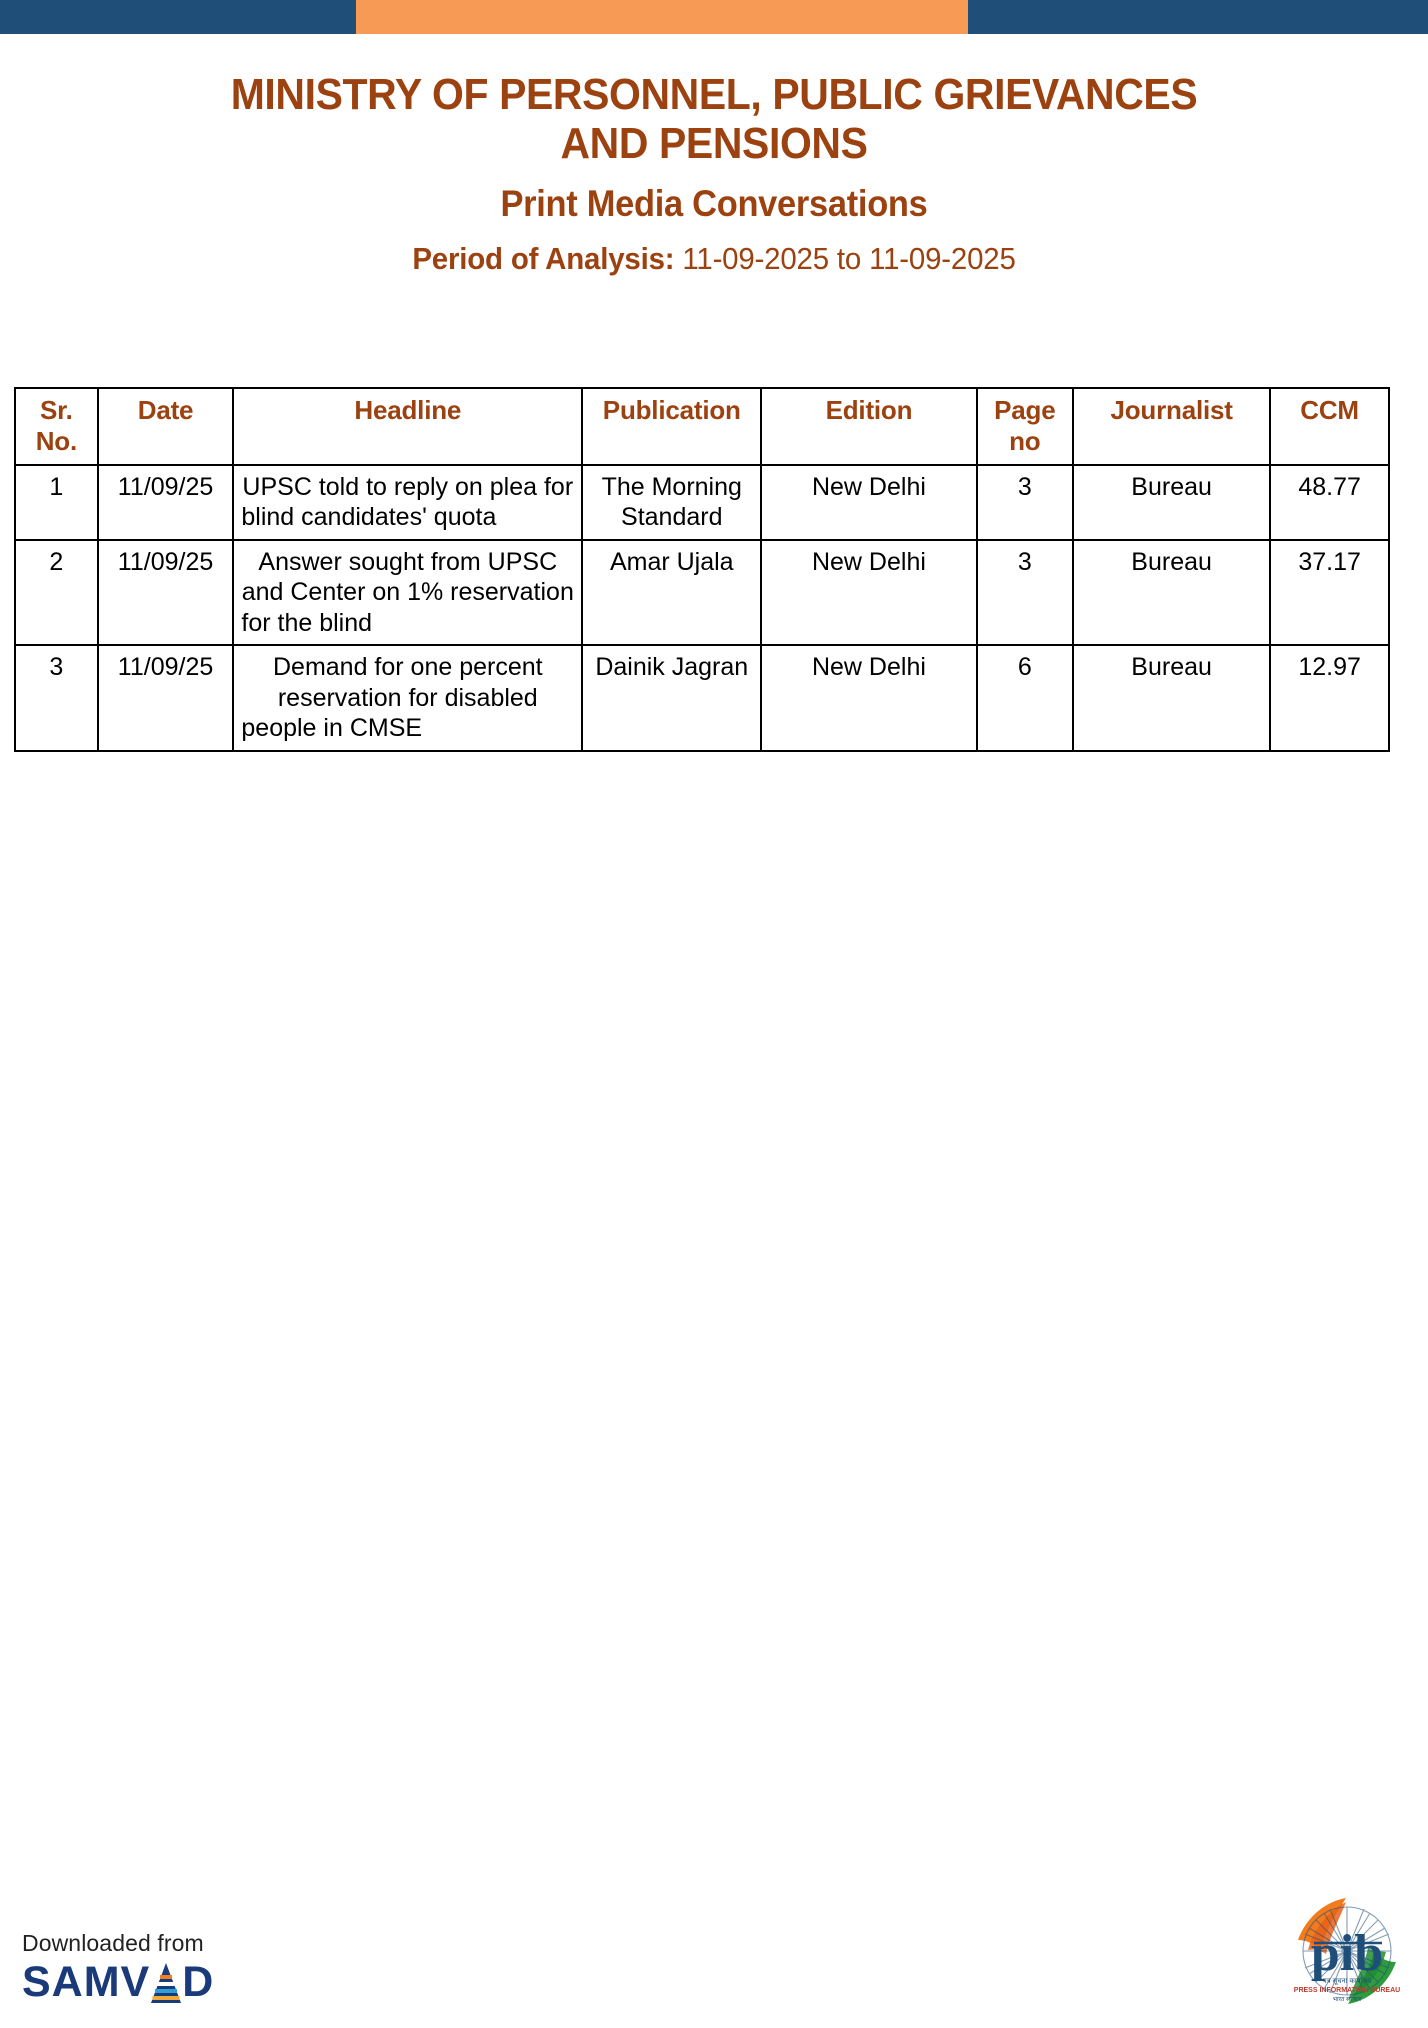  I want to click on samvad-wordmark-part1: SAMV, so click(86, 1982).